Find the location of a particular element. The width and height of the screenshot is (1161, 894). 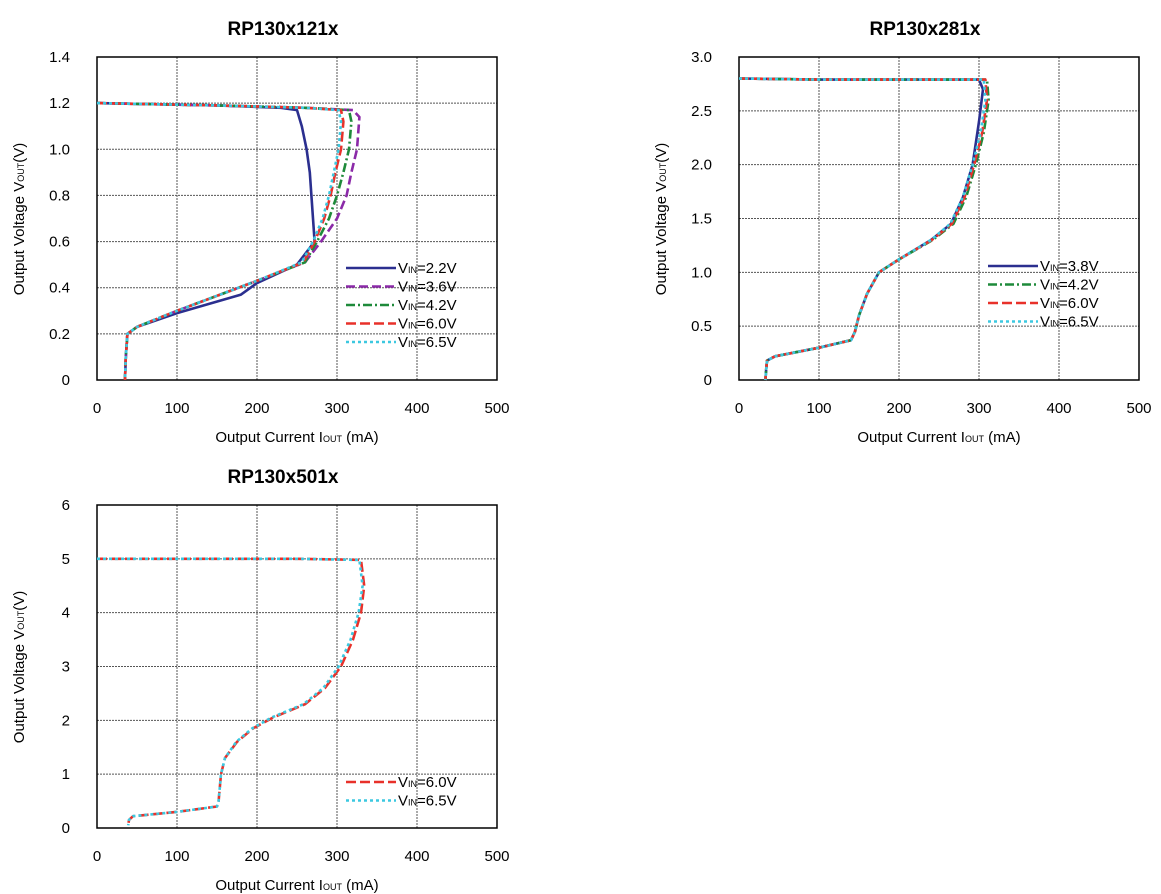

legend-label: VIN=3.8V is located at coordinates (1069, 266).